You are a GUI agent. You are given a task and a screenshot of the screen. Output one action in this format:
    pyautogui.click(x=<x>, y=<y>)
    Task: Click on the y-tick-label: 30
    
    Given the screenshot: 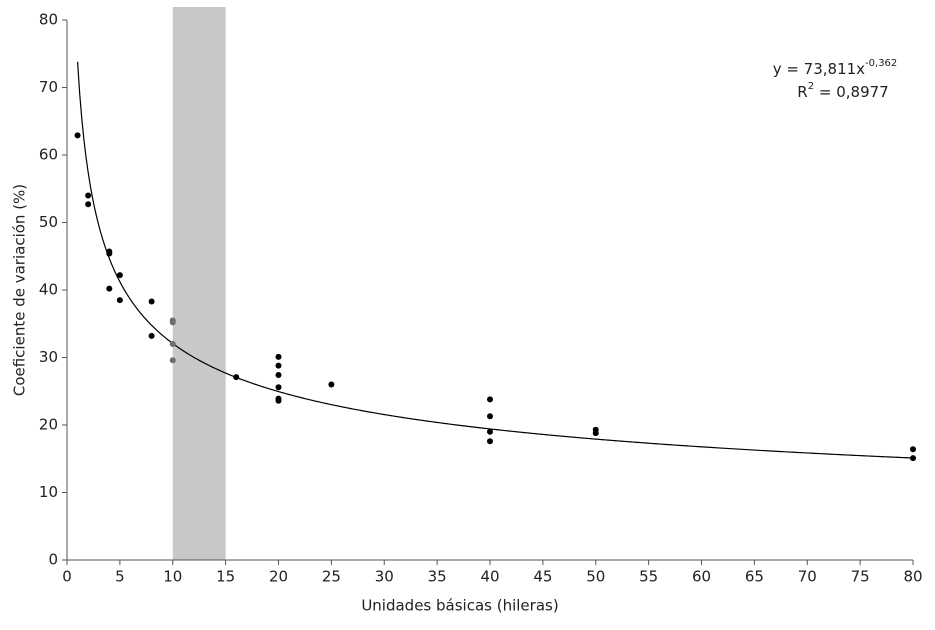 What is the action you would take?
    pyautogui.click(x=48, y=357)
    